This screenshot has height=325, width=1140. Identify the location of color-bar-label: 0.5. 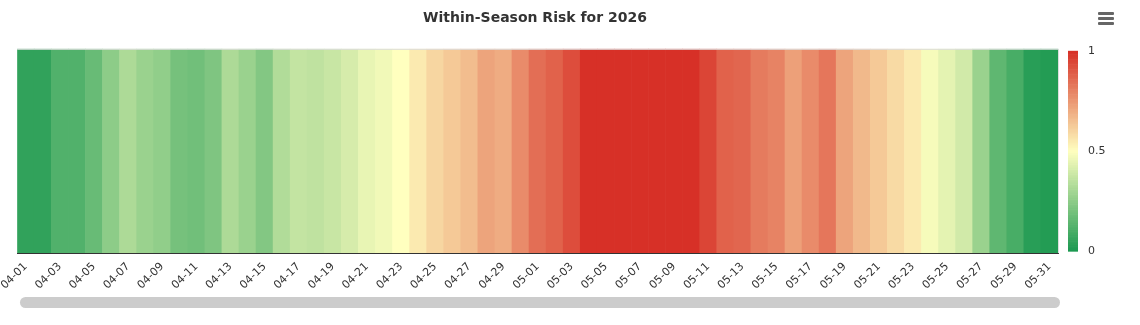
(1097, 150).